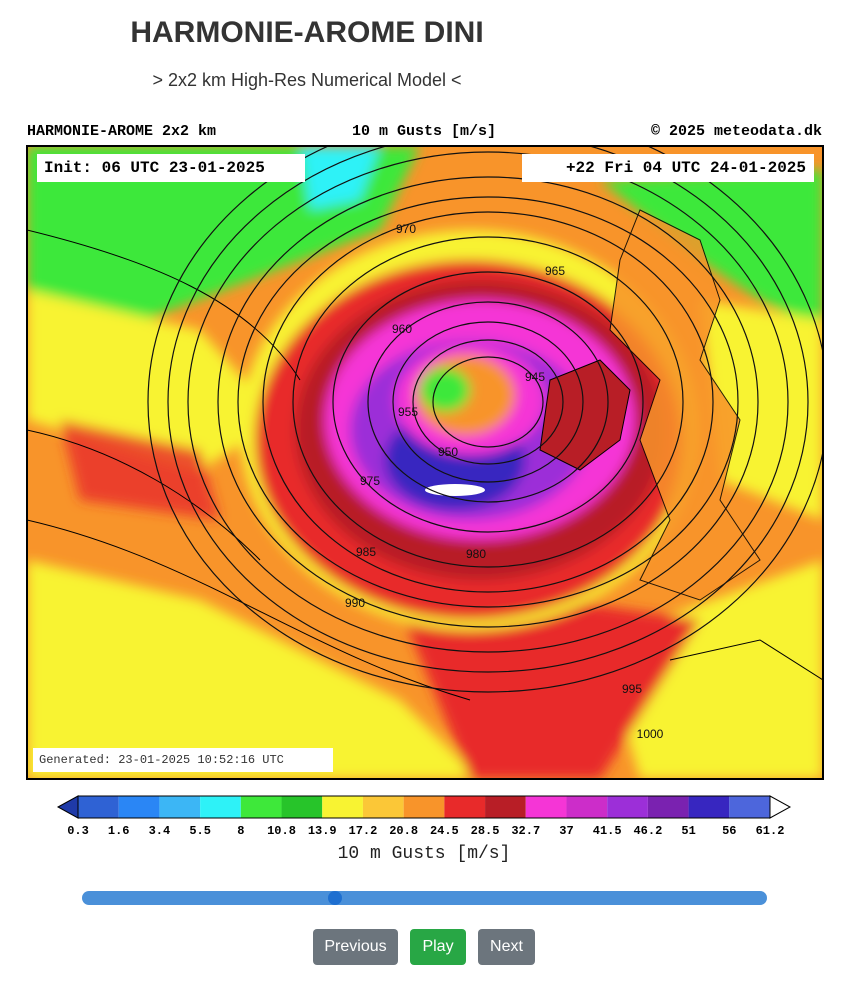 This screenshot has width=854, height=1000. What do you see at coordinates (632, 689) in the screenshot?
I see `isobar-label: 995` at bounding box center [632, 689].